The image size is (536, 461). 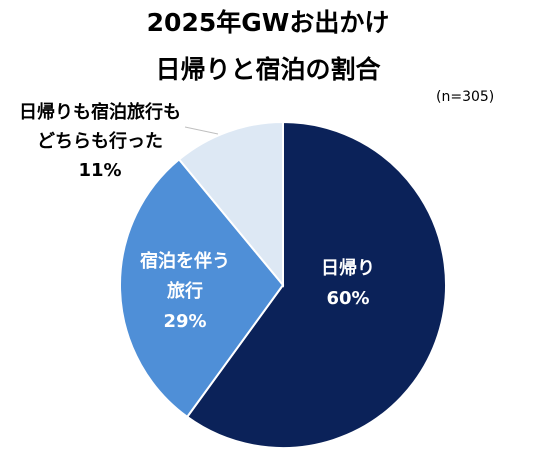 I want to click on slice-2-label-line-1: 宿泊を伴う, so click(x=185, y=261).